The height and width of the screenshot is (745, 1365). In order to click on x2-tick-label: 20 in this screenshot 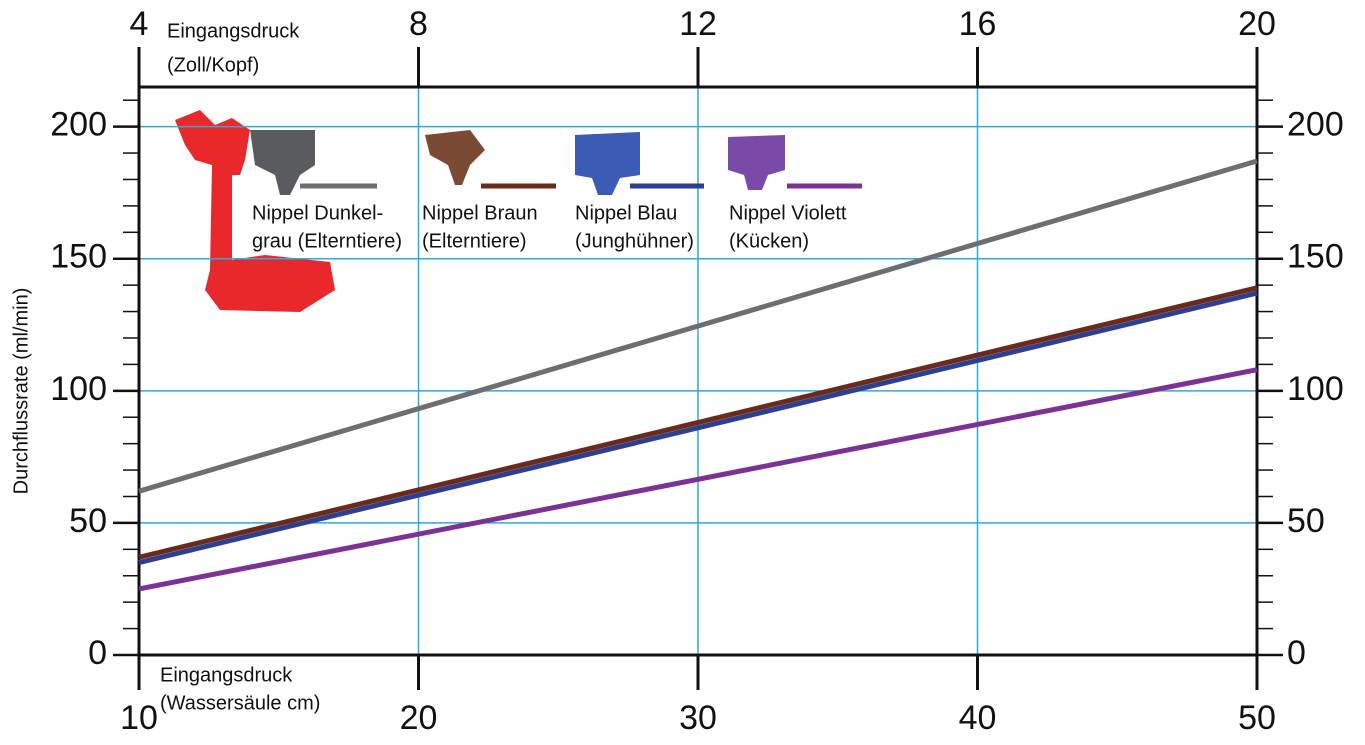, I will do `click(1257, 24)`.